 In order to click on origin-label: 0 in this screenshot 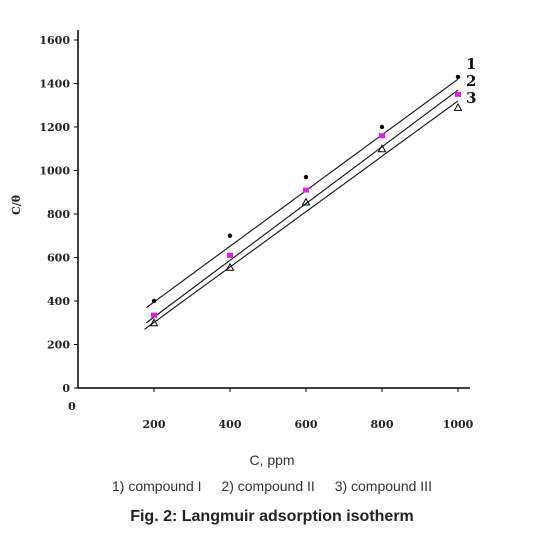, I will do `click(72, 406)`.